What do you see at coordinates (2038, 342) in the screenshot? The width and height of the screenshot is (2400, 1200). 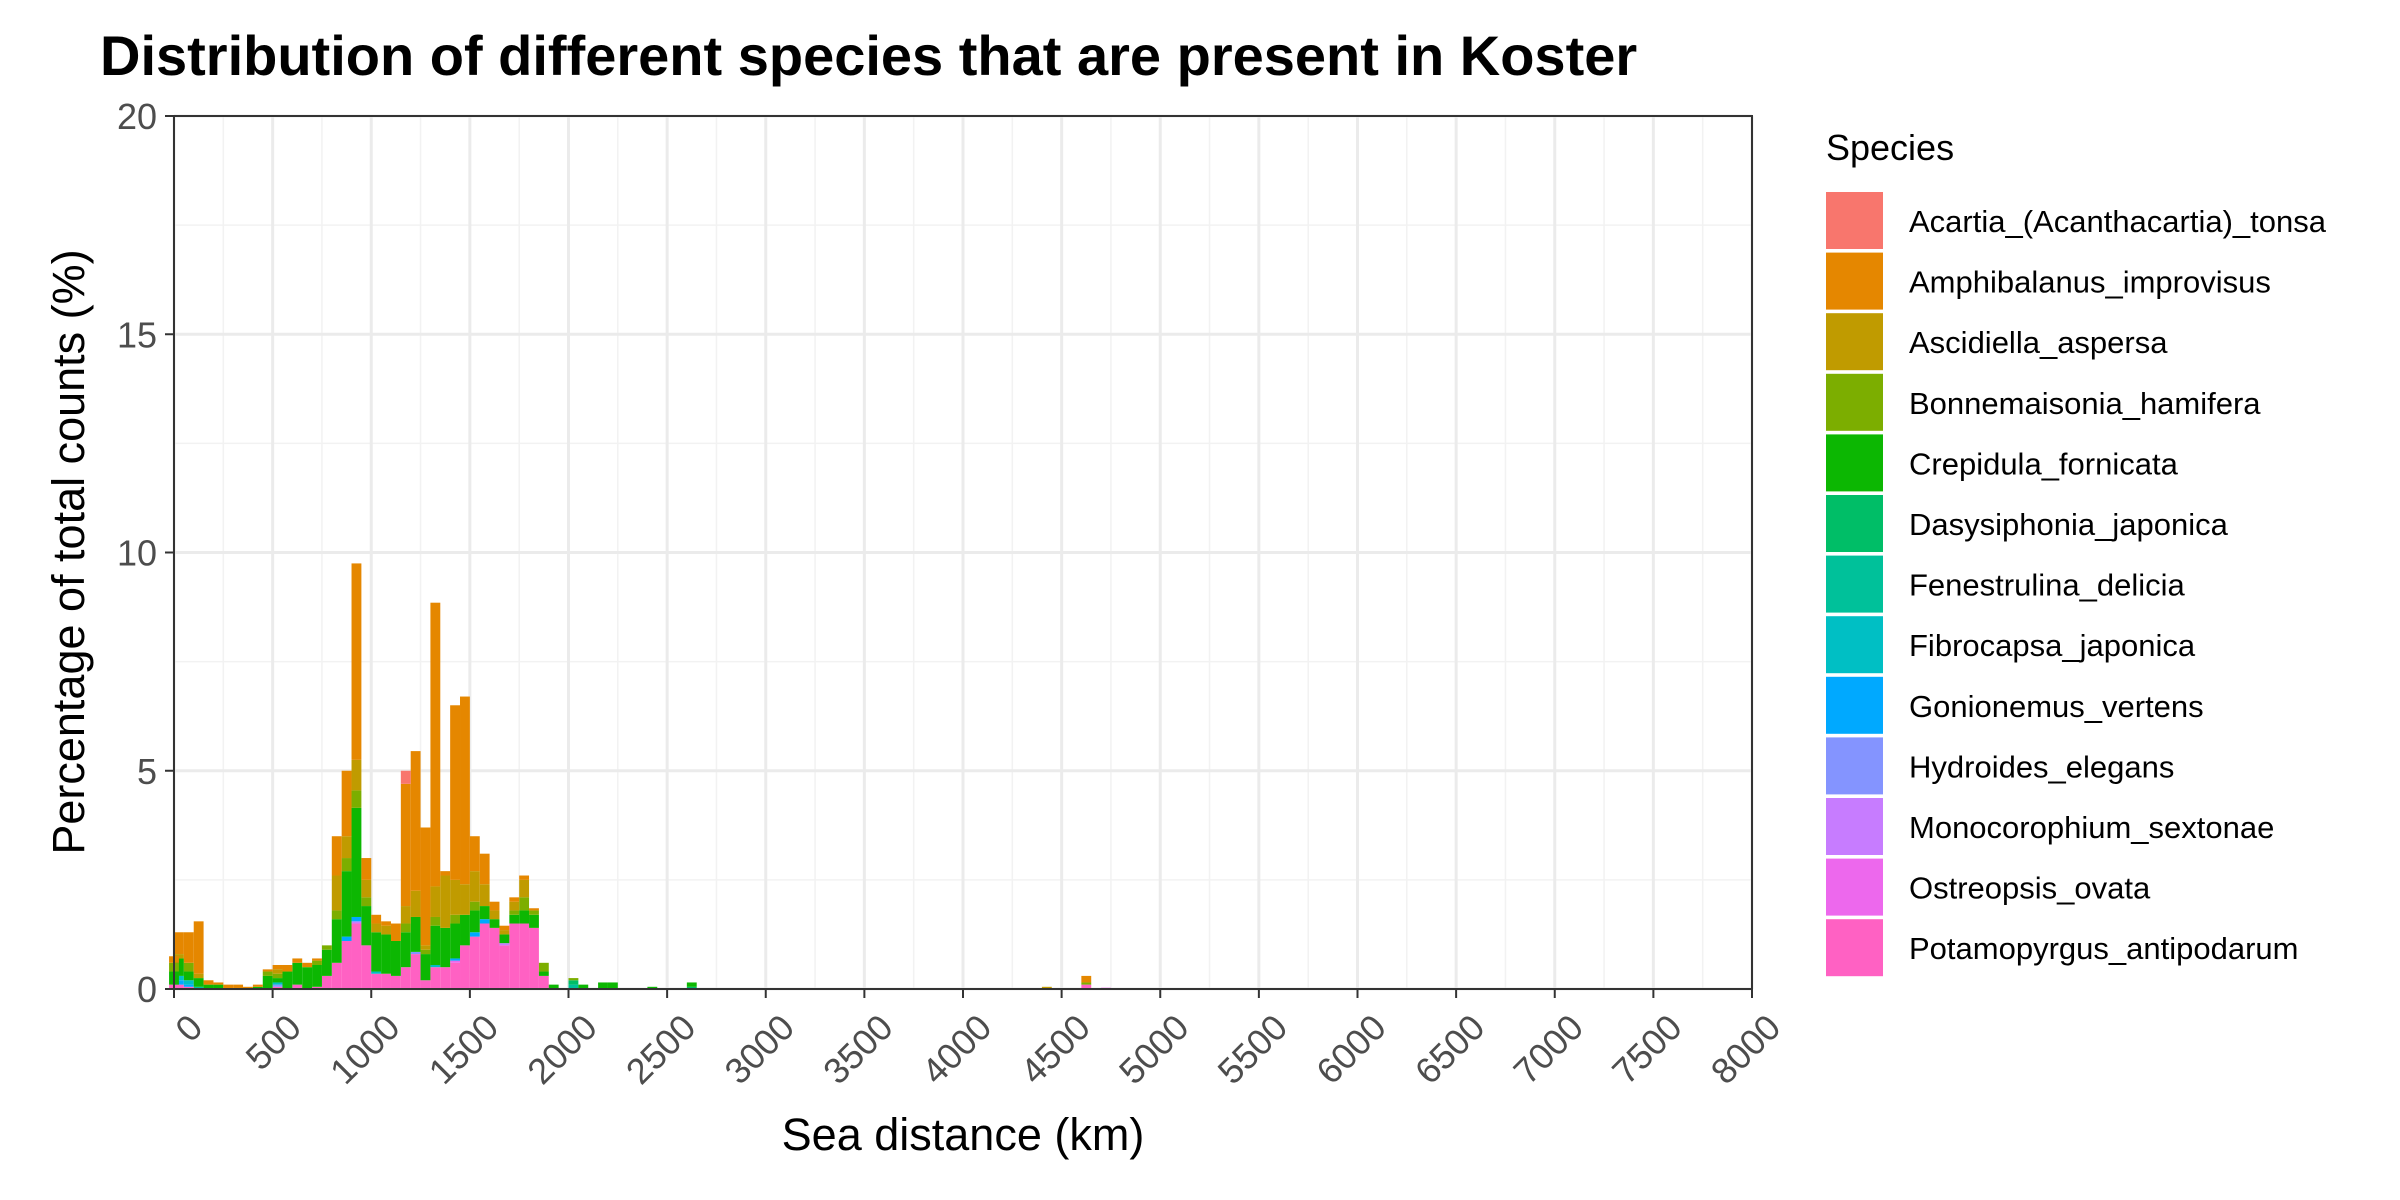 I see `legend-label: Ascidiella_aspersa` at bounding box center [2038, 342].